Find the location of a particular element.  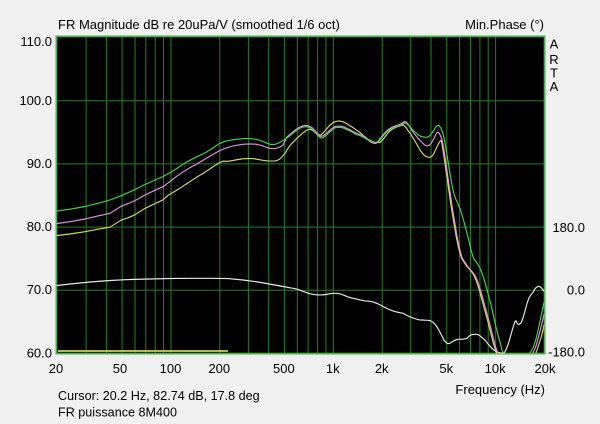

svg-text: FR puissance 8M400 is located at coordinates (117, 413).